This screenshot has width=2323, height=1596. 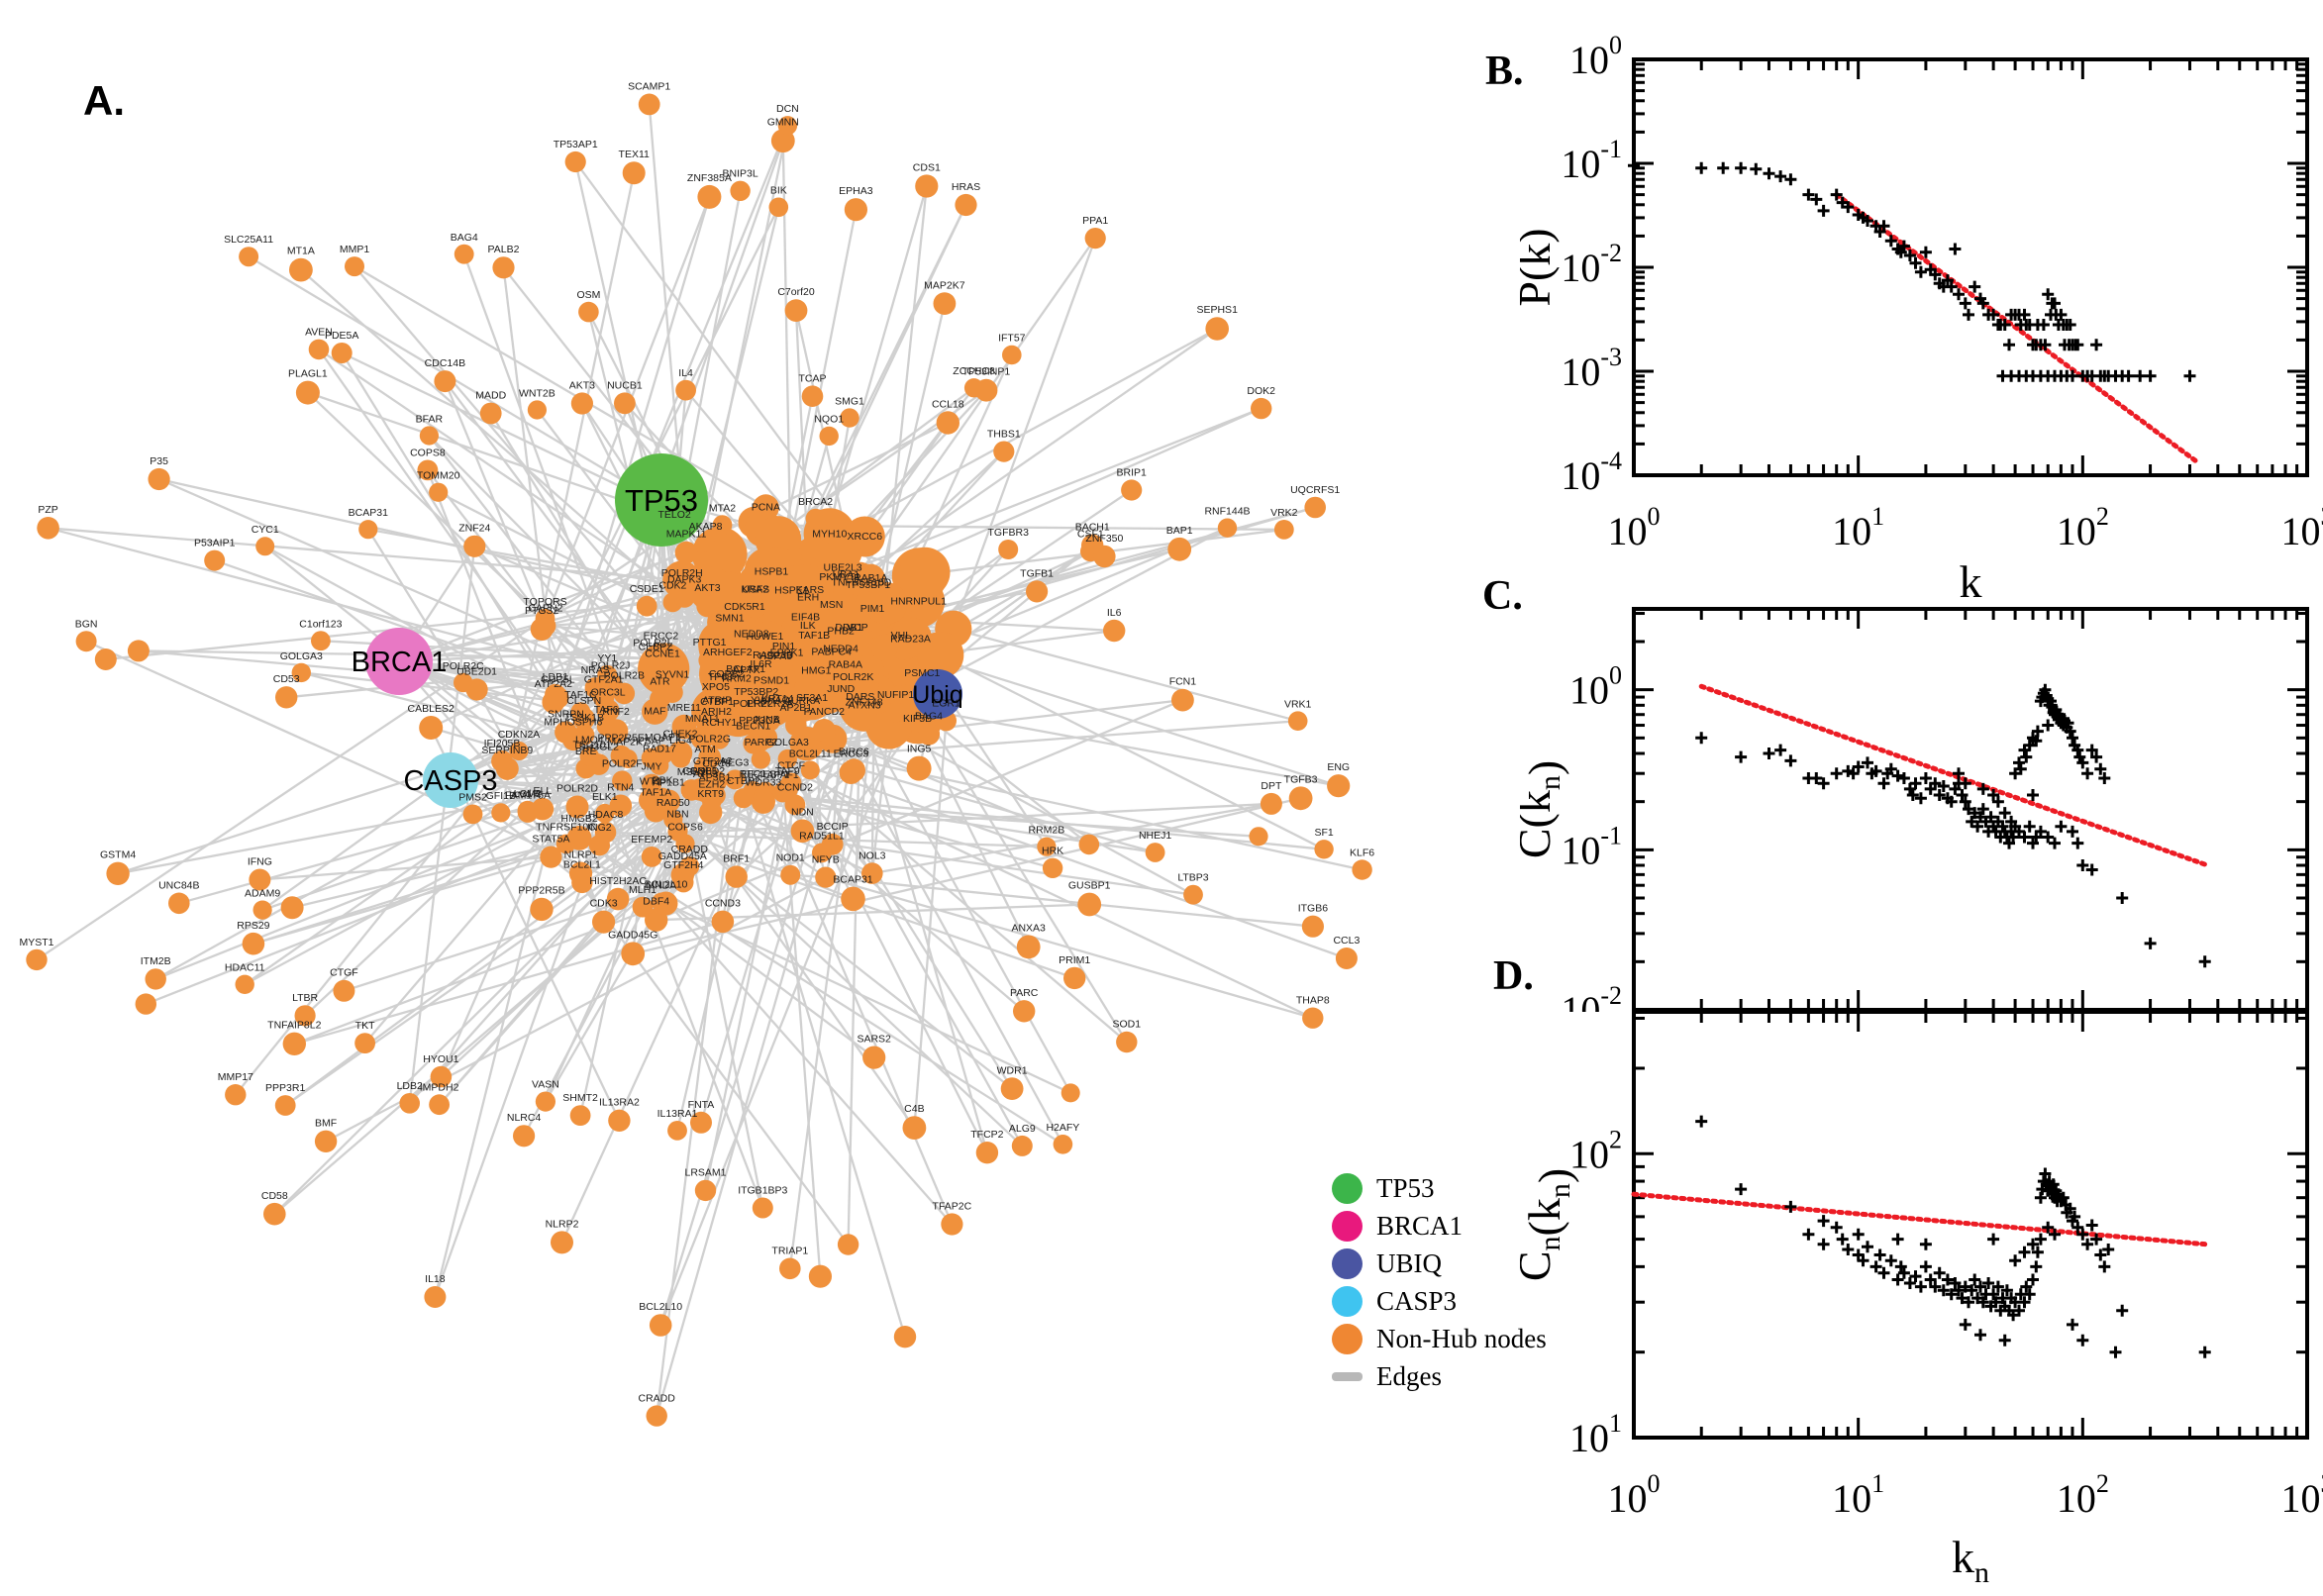 I want to click on node-label: ARIH2, so click(x=716, y=712).